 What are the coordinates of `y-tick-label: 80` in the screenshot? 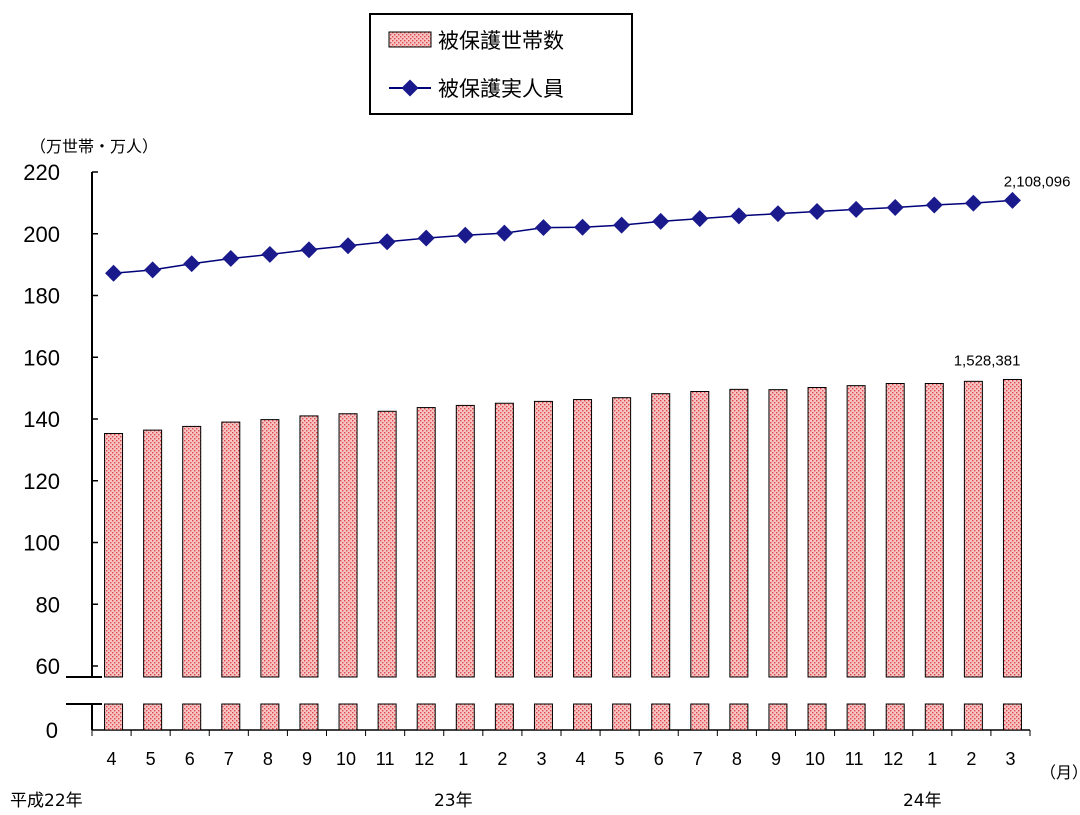 It's located at (48, 604).